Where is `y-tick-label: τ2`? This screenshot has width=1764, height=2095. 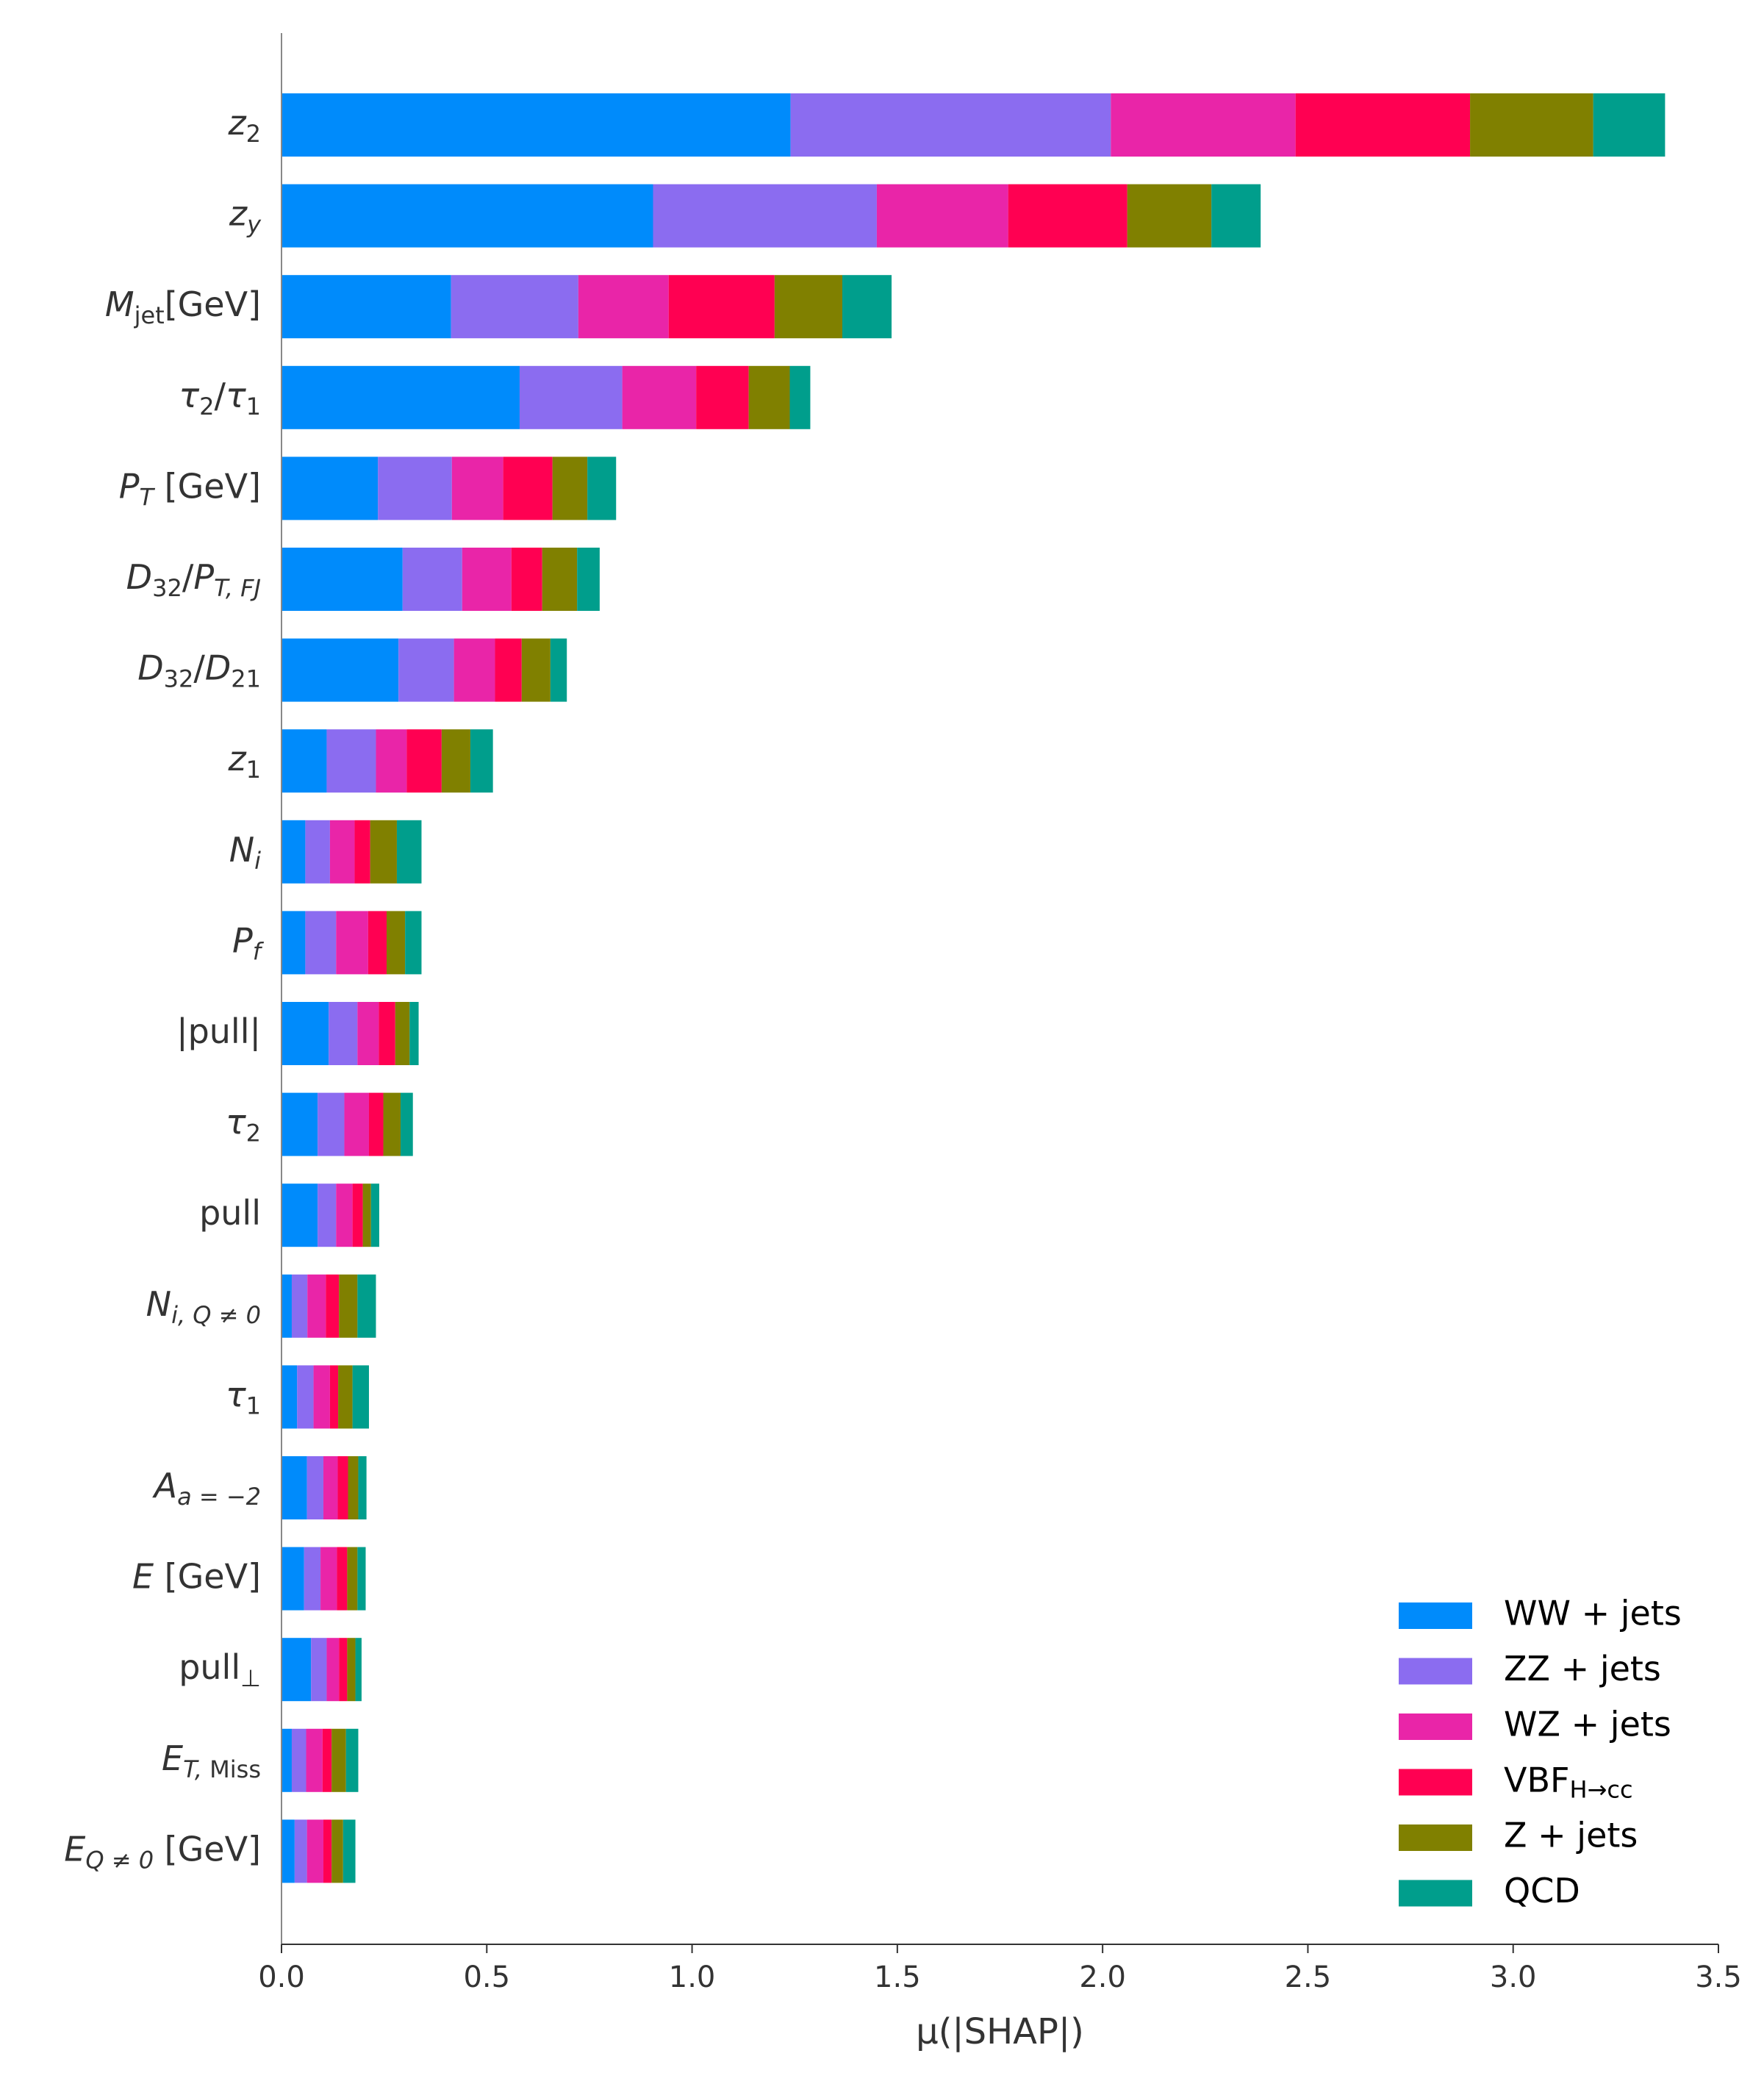
y-tick-label: τ2 is located at coordinates (243, 1124).